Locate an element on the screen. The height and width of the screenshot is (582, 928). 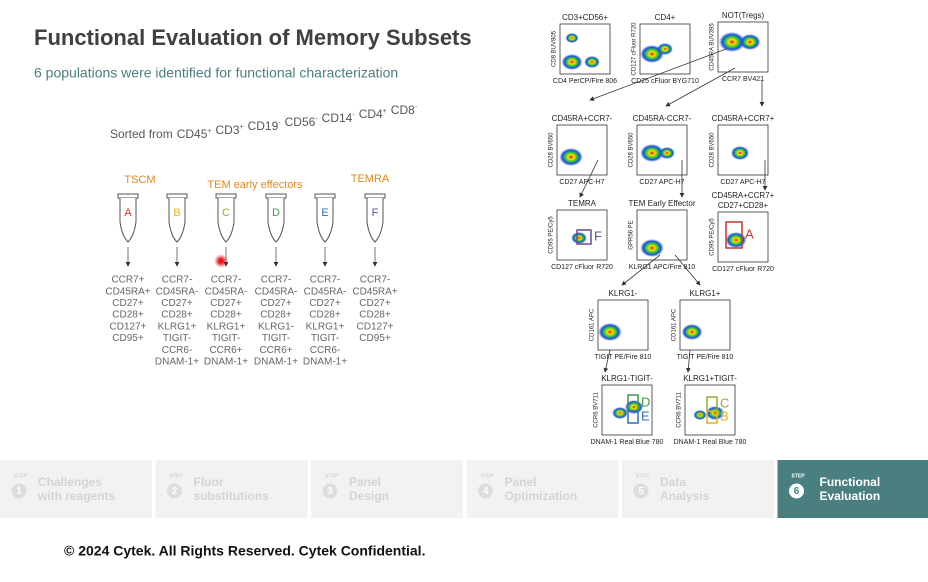
tube-rim is located at coordinates (128, 196).